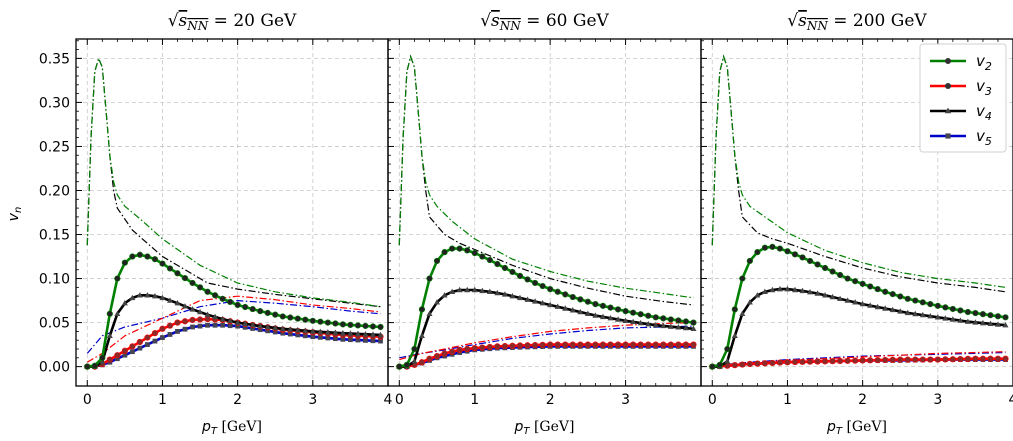 Image resolution: width=1013 pixels, height=441 pixels. Describe the element at coordinates (474, 400) in the screenshot. I see `x-tick-label: 1` at that location.